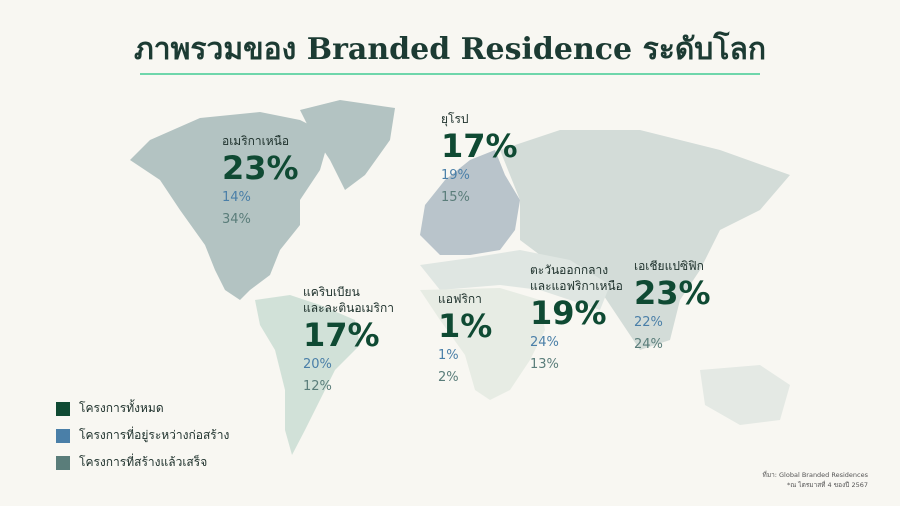 The width and height of the screenshot is (900, 506). I want to click on under-construction-percent: 24%, so click(544, 342).